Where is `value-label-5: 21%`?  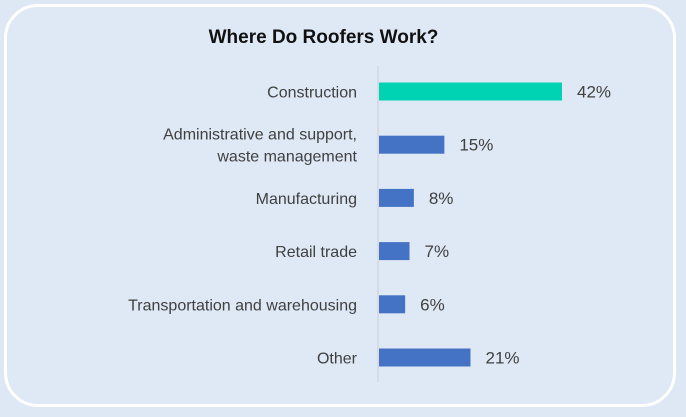 value-label-5: 21% is located at coordinates (503, 358).